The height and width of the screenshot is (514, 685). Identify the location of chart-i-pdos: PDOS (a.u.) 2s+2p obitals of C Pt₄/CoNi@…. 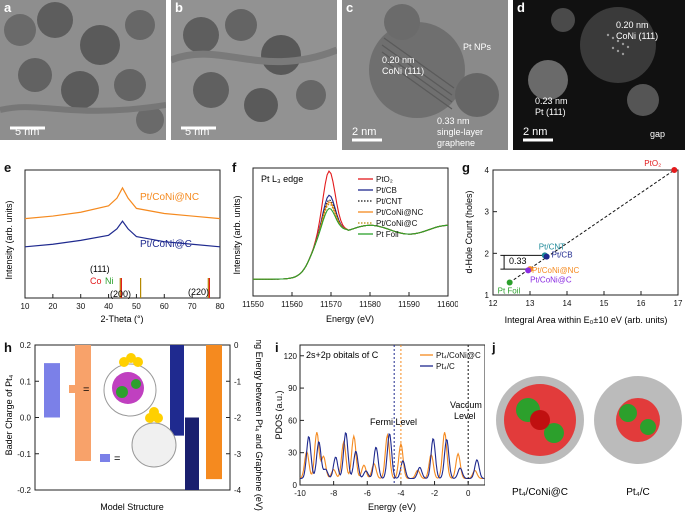
(379, 428).